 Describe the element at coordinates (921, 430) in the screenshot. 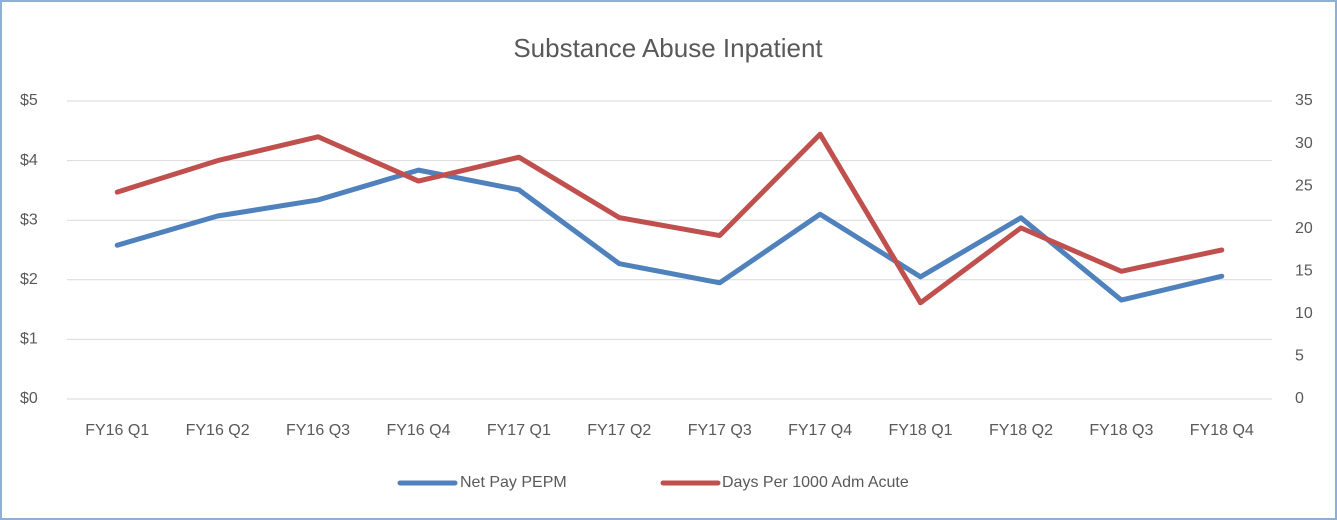

I see `x-tick-label: FY18 Q1` at that location.